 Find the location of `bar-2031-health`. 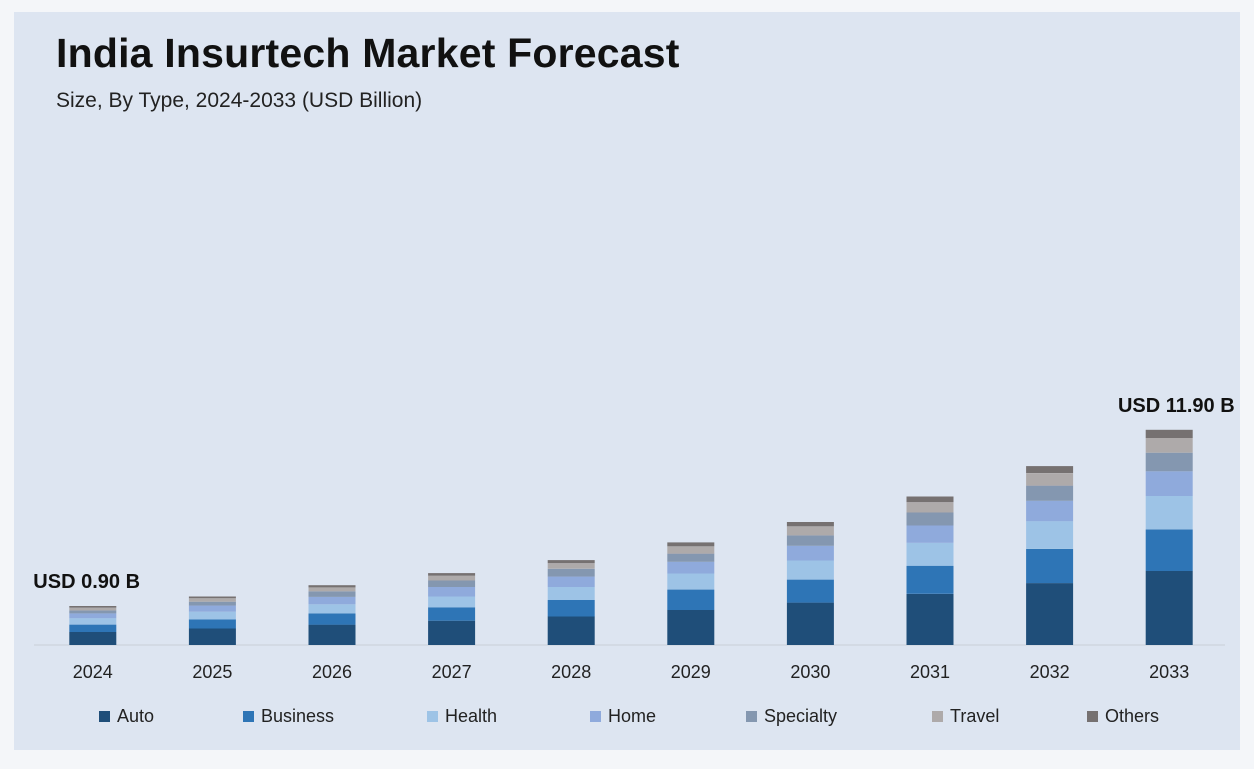

bar-2031-health is located at coordinates (930, 554).